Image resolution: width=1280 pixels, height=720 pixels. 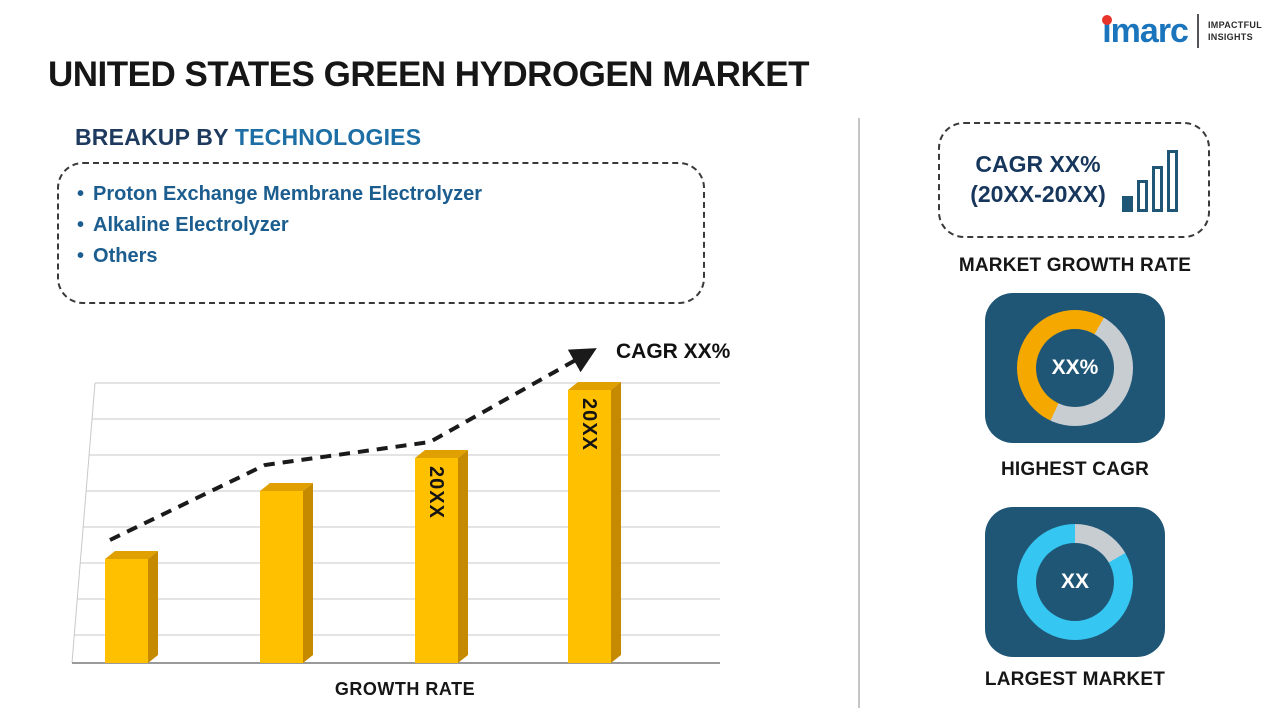 What do you see at coordinates (1075, 469) in the screenshot?
I see `highest-cagr-label: HIGHEST CAGR` at bounding box center [1075, 469].